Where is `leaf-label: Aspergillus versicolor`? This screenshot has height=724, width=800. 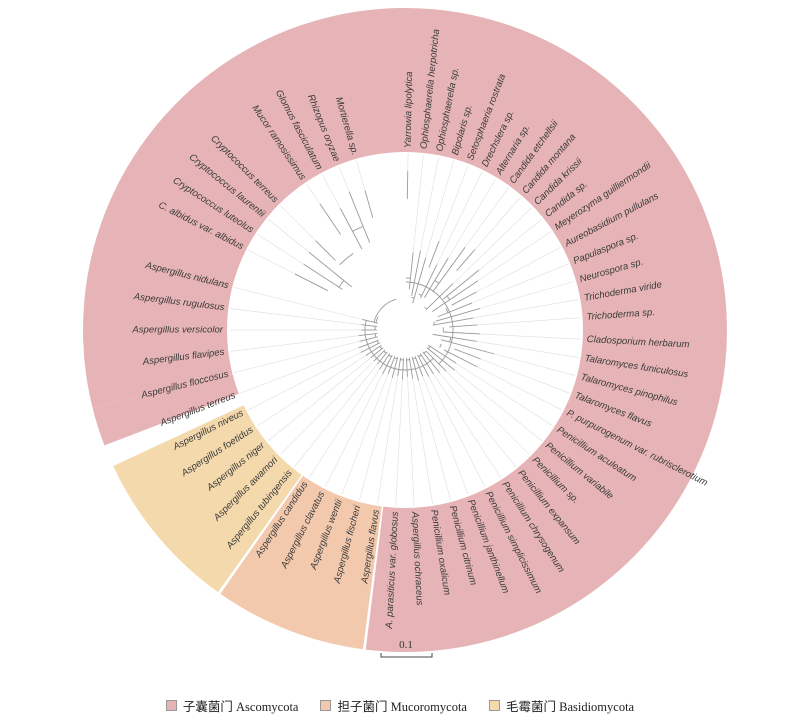 leaf-label: Aspergillus versicolor is located at coordinates (177, 330).